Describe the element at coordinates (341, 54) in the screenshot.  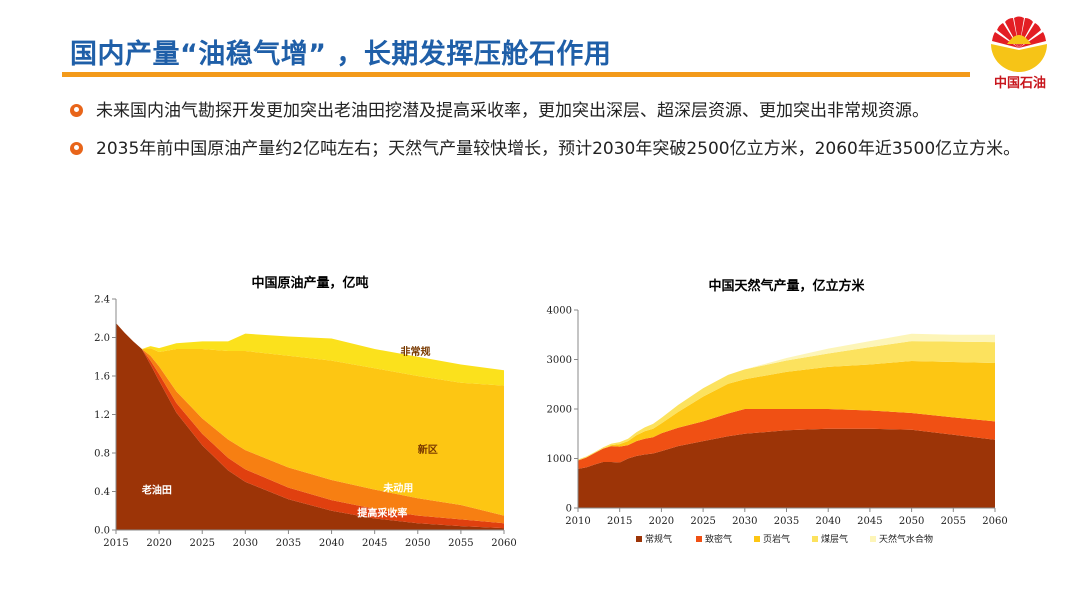
I see `page-title: 国内产量“油稳气增” ，长期发挥压舱石作用` at that location.